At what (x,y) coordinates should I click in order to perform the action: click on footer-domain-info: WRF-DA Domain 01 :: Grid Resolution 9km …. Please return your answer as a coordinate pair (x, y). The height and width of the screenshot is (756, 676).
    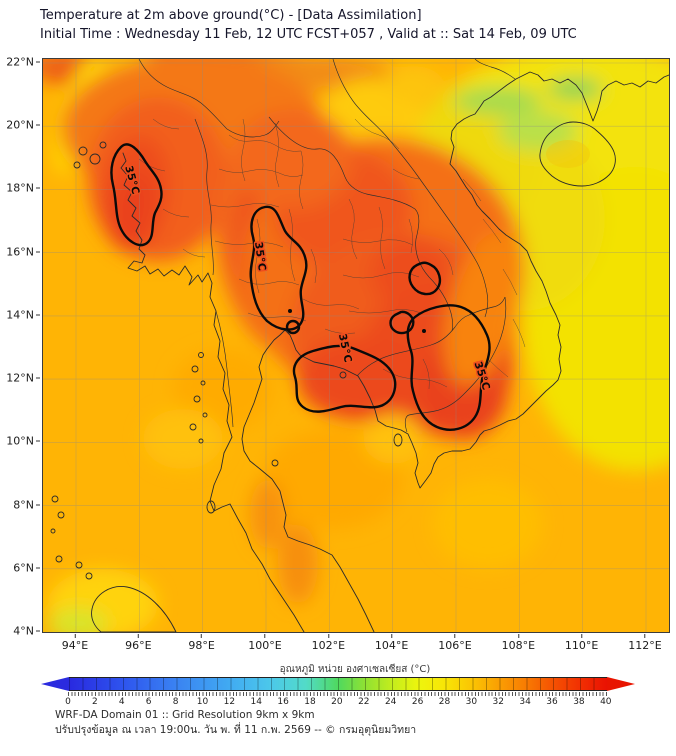
    Looking at the image, I should click on (185, 715).